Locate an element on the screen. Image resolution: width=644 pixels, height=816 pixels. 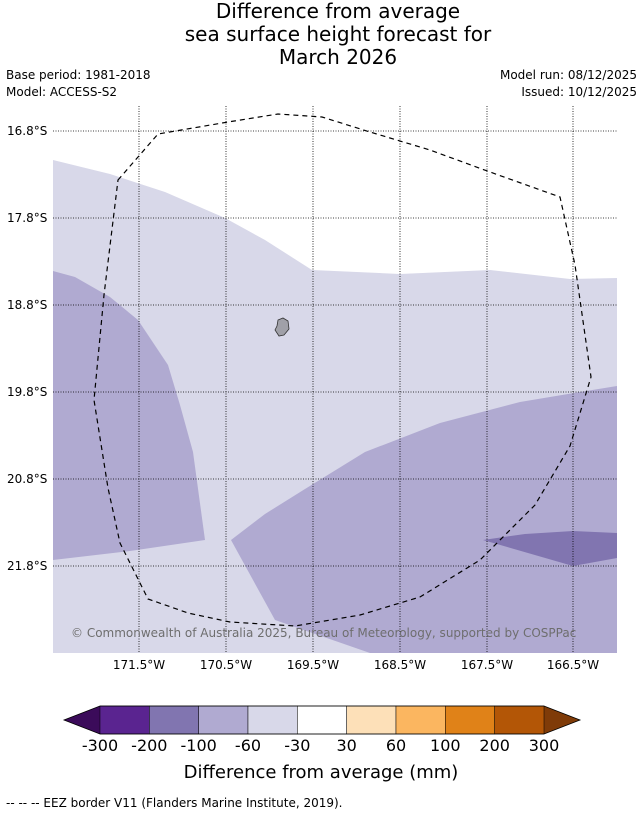
colorbar-tick-label: 300 is located at coordinates (544, 745).